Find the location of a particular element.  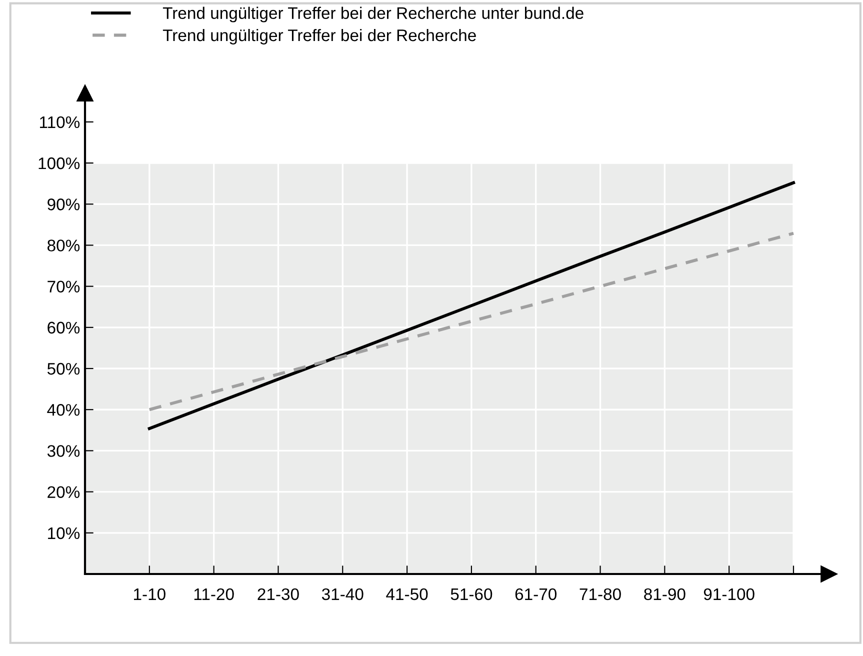

x-tick-label: 41-50 is located at coordinates (407, 594).